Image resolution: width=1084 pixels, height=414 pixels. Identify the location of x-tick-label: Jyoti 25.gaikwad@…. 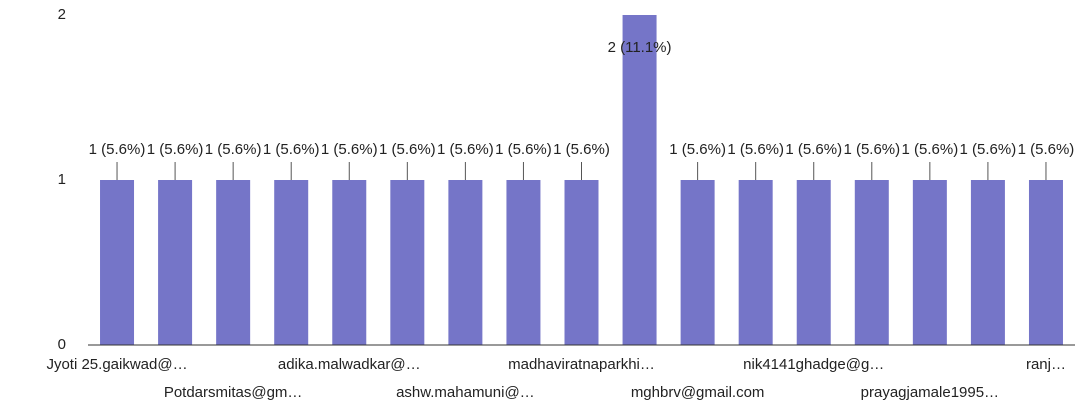
(116, 364).